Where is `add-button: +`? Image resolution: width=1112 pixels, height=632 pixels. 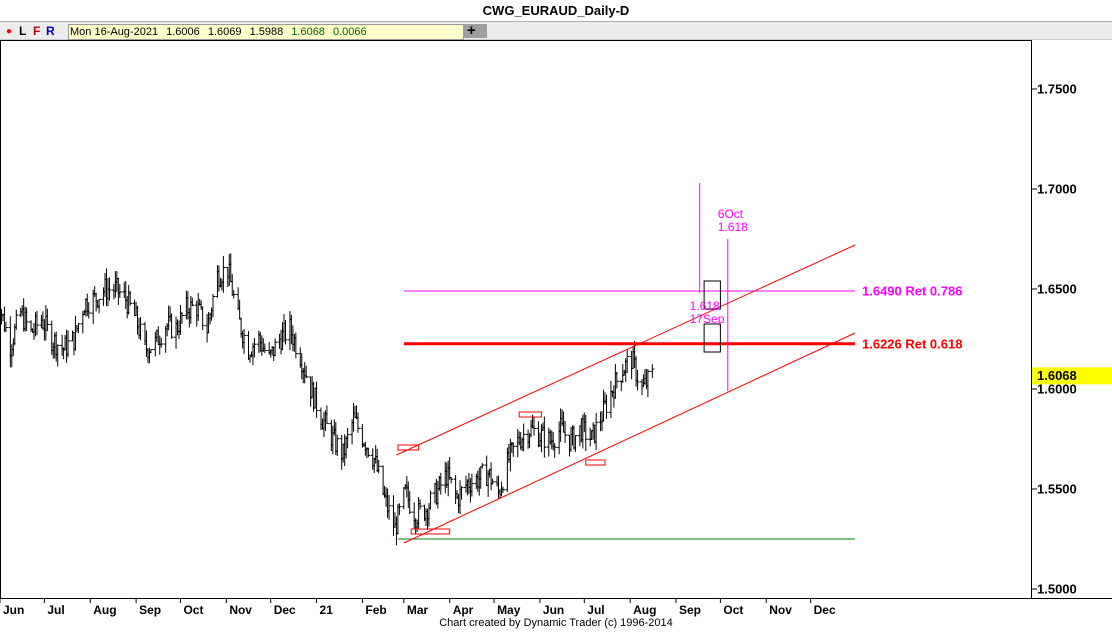 add-button: + is located at coordinates (471, 30).